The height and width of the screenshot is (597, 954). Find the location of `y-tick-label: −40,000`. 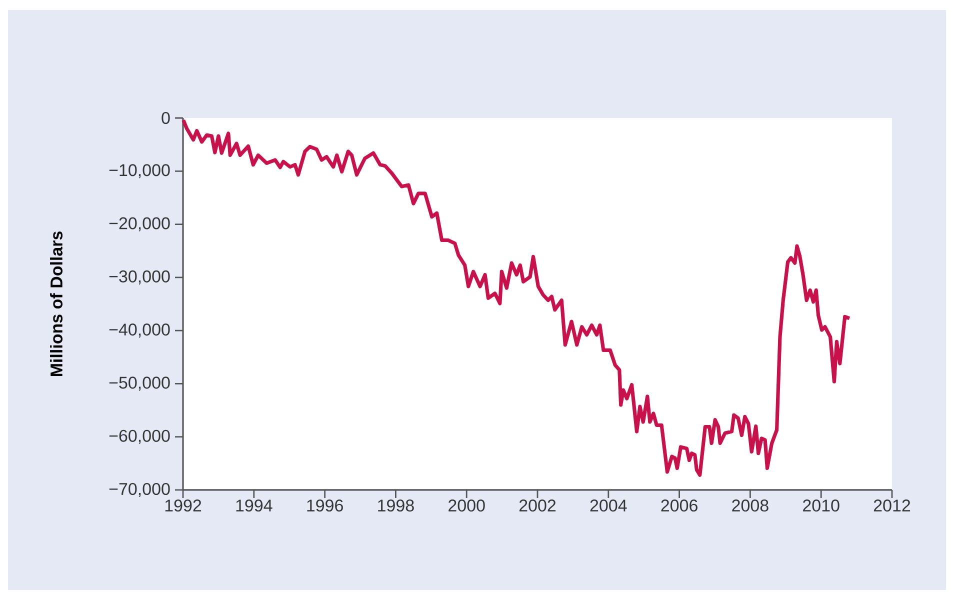

y-tick-label: −40,000 is located at coordinates (139, 331).